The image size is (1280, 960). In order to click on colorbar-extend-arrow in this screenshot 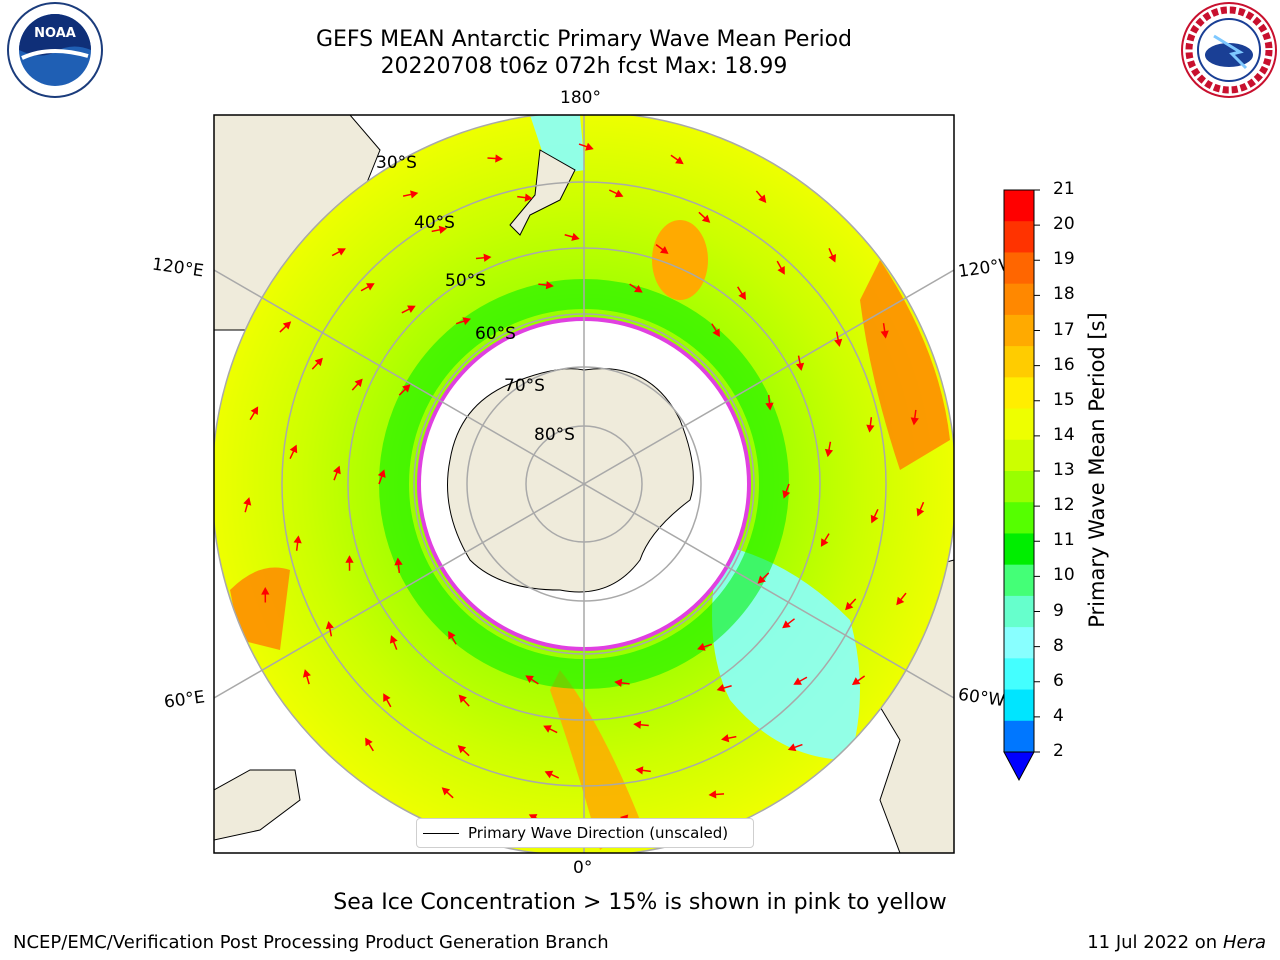, I will do `click(1019, 766)`.